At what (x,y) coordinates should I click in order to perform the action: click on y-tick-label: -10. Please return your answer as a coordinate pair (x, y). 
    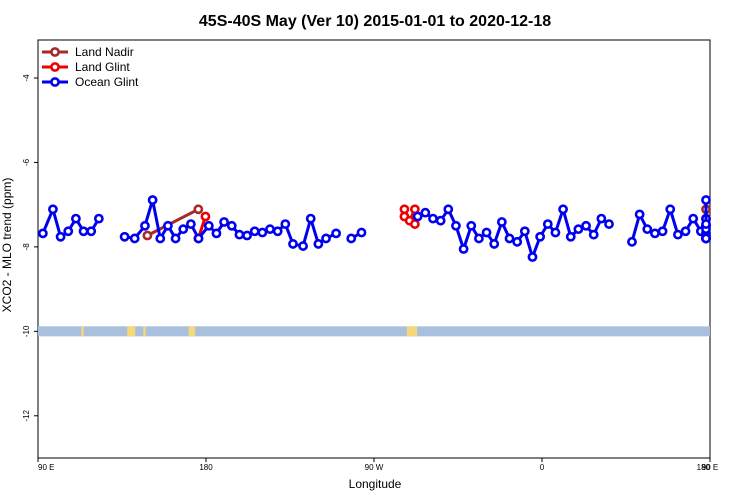
    Looking at the image, I should click on (26, 331).